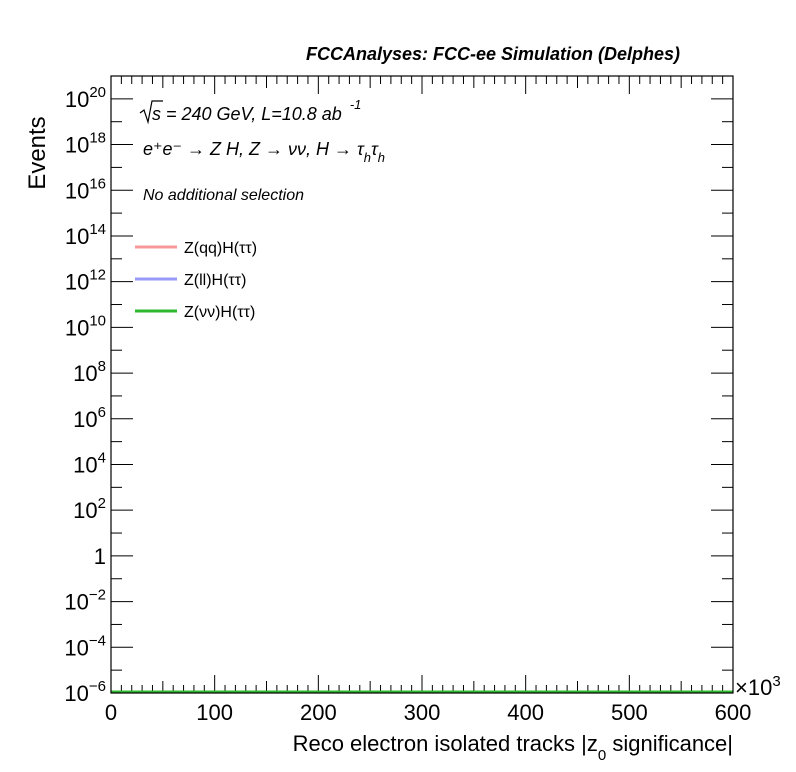 Image resolution: width=796 pixels, height=772 pixels. I want to click on annotation-energy-exp: -1, so click(356, 104).